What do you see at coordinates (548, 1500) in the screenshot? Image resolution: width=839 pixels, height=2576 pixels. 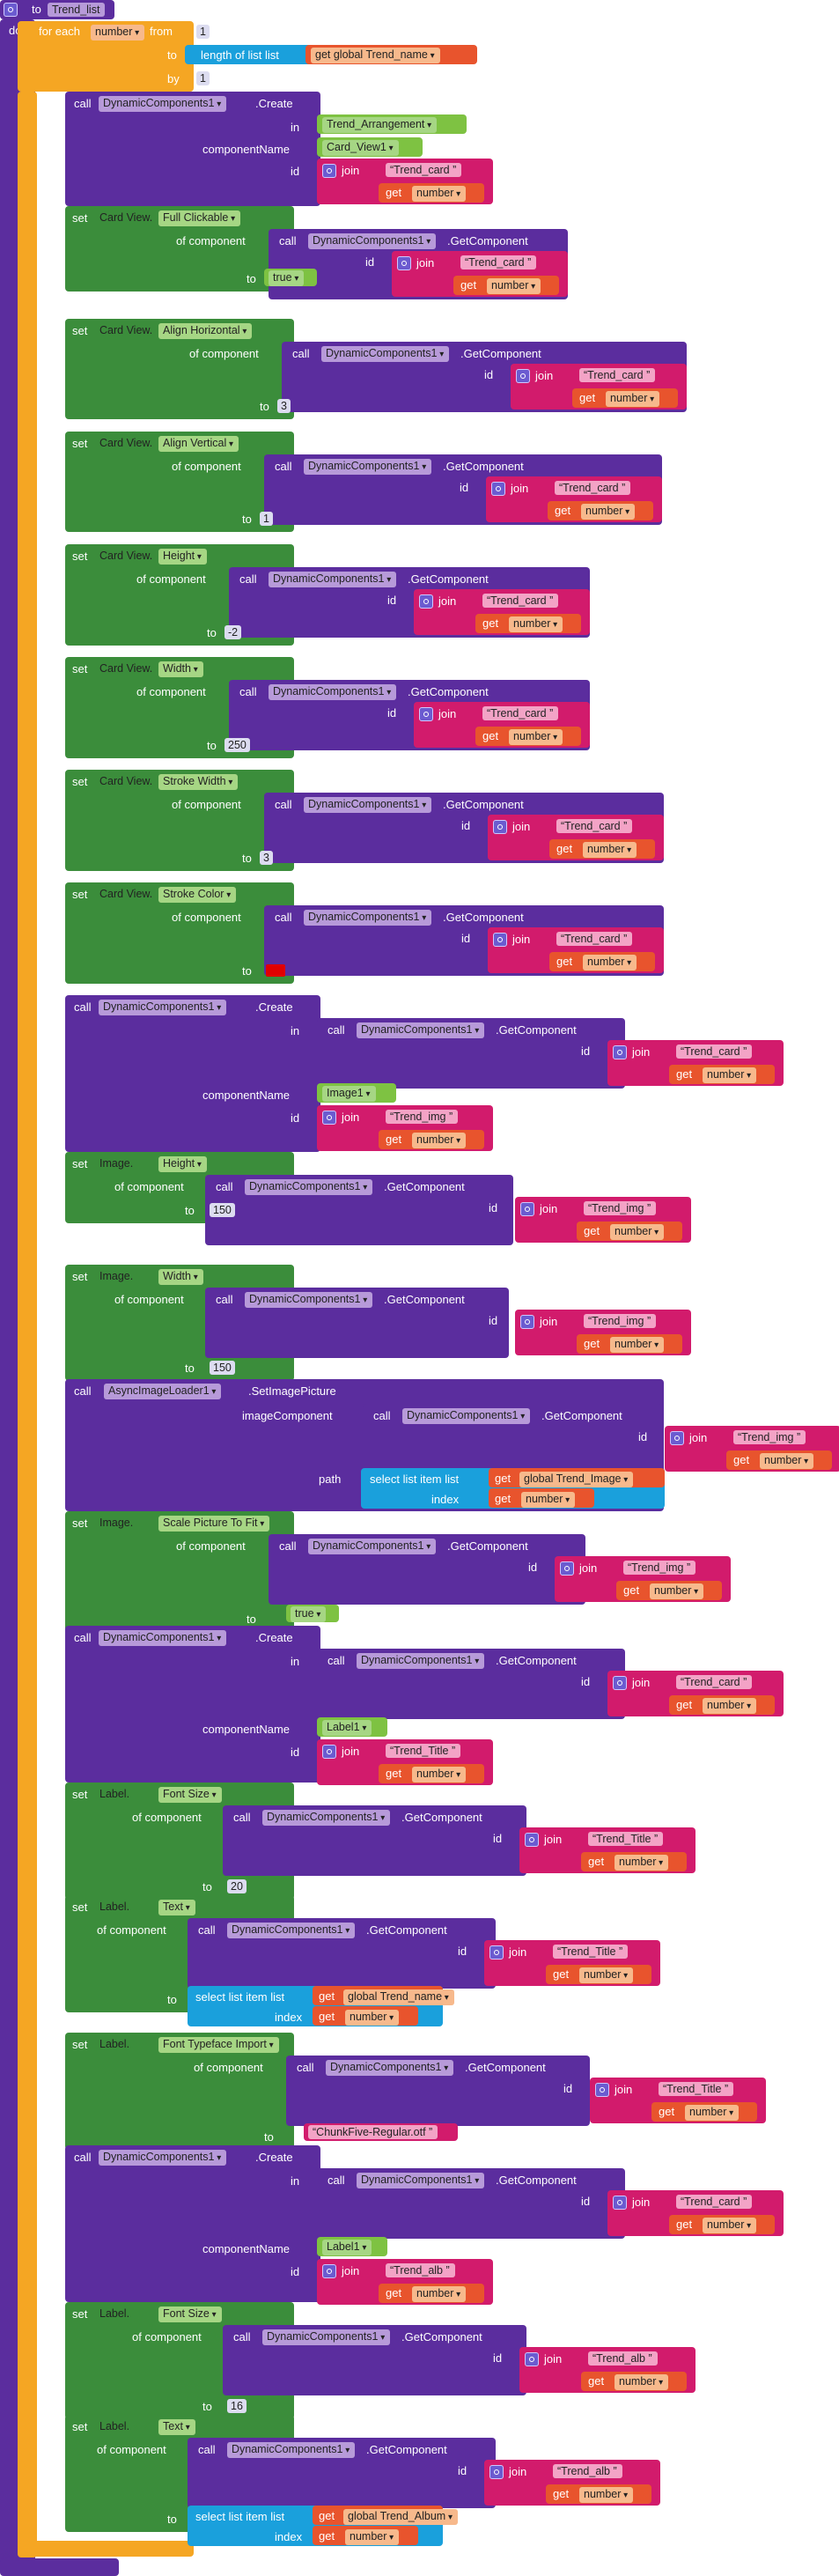 I see `select-image-number-var: number` at bounding box center [548, 1500].